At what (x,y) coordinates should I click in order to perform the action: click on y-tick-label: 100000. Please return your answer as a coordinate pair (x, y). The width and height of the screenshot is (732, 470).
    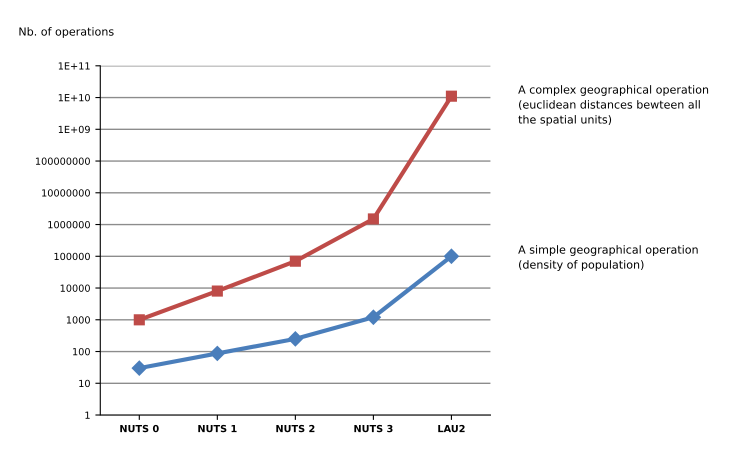
    Looking at the image, I should click on (72, 256).